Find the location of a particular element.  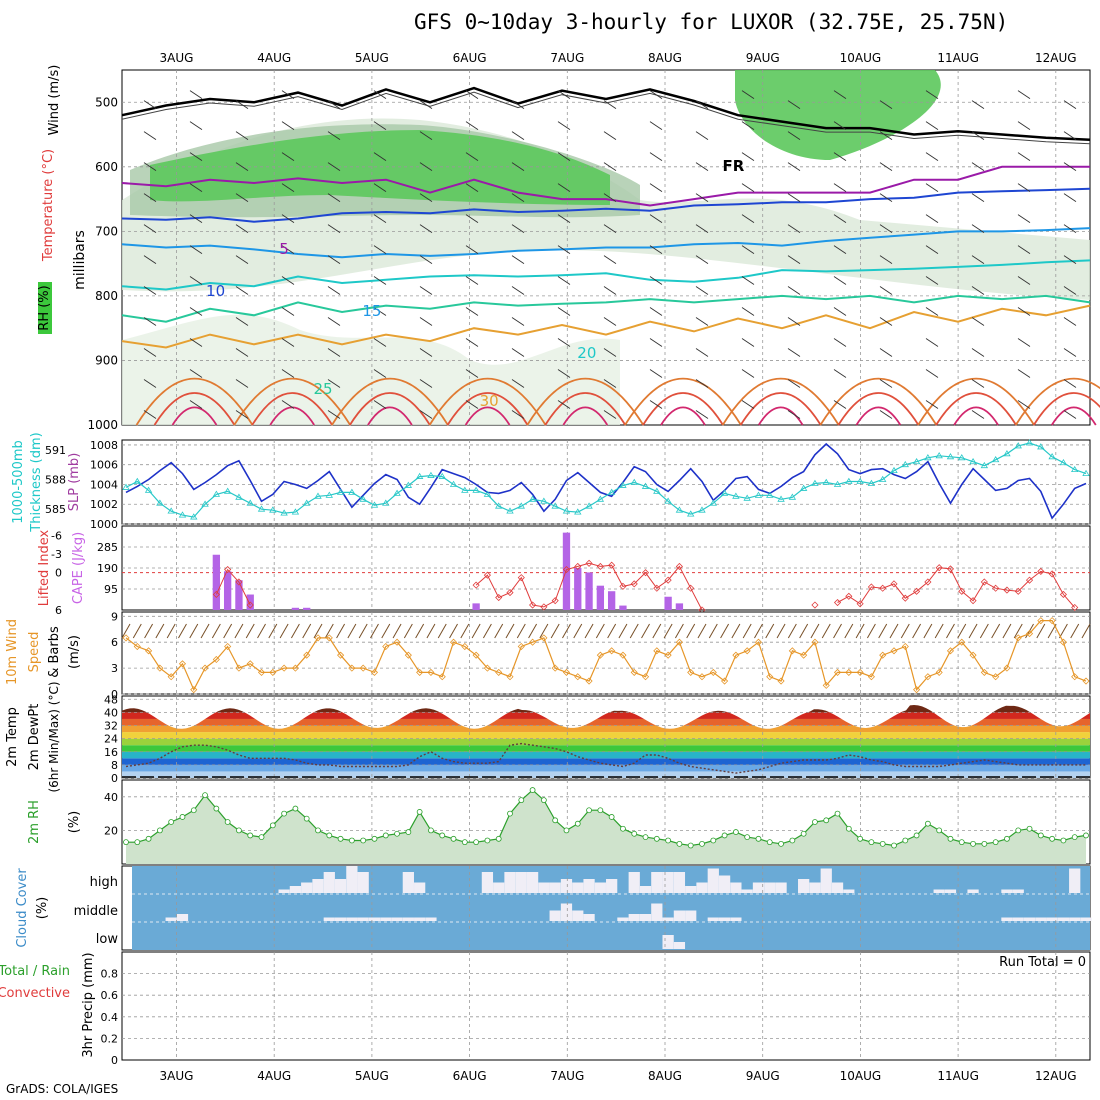

cape-tick-label: 285 is located at coordinates (107, 547).